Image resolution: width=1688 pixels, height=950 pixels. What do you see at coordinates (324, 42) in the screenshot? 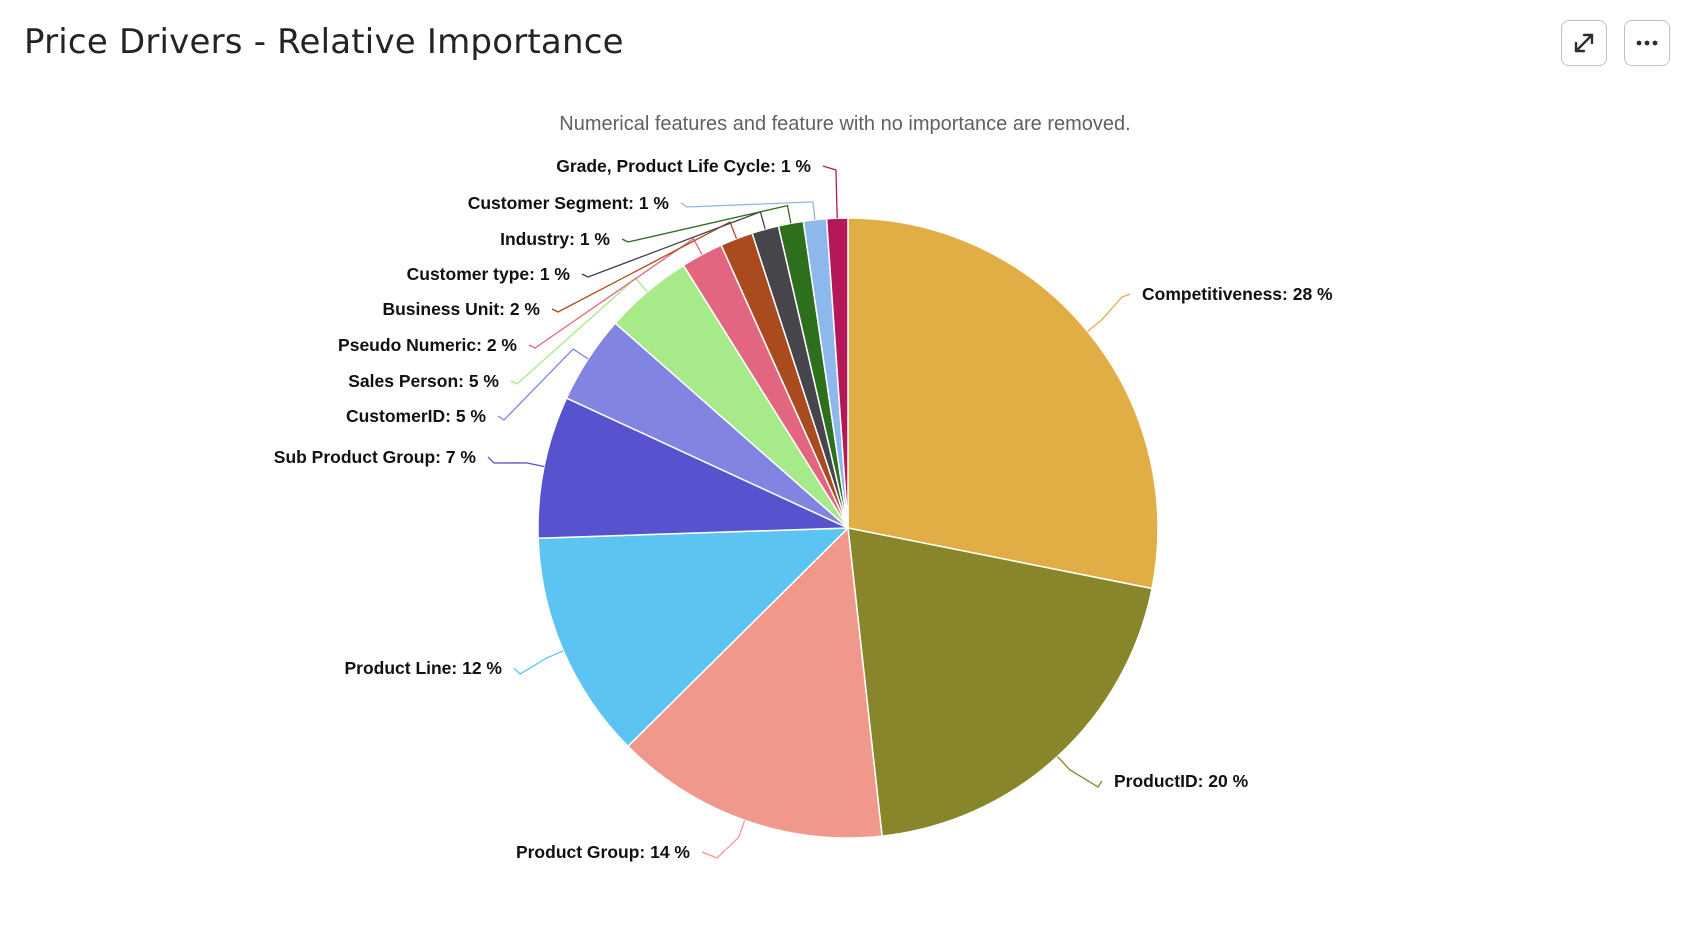
I see `panel-title: Price Drivers - Relative Importance` at bounding box center [324, 42].